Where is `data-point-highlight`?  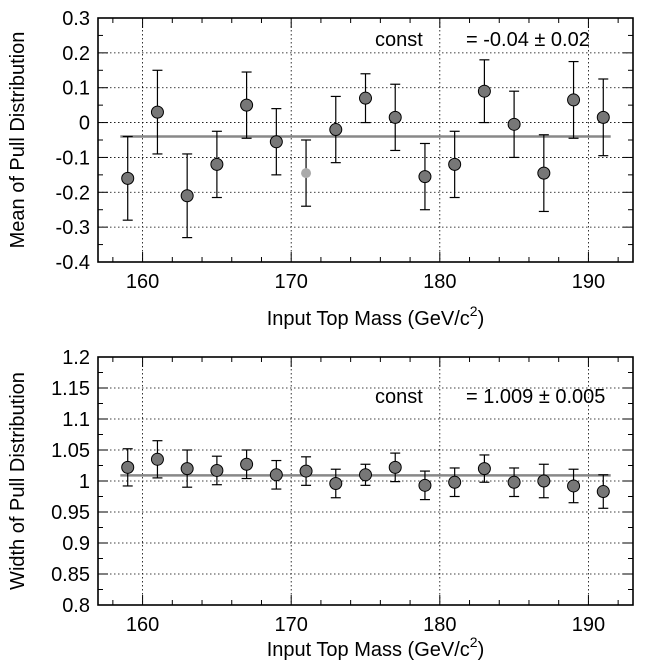 data-point-highlight is located at coordinates (306, 173).